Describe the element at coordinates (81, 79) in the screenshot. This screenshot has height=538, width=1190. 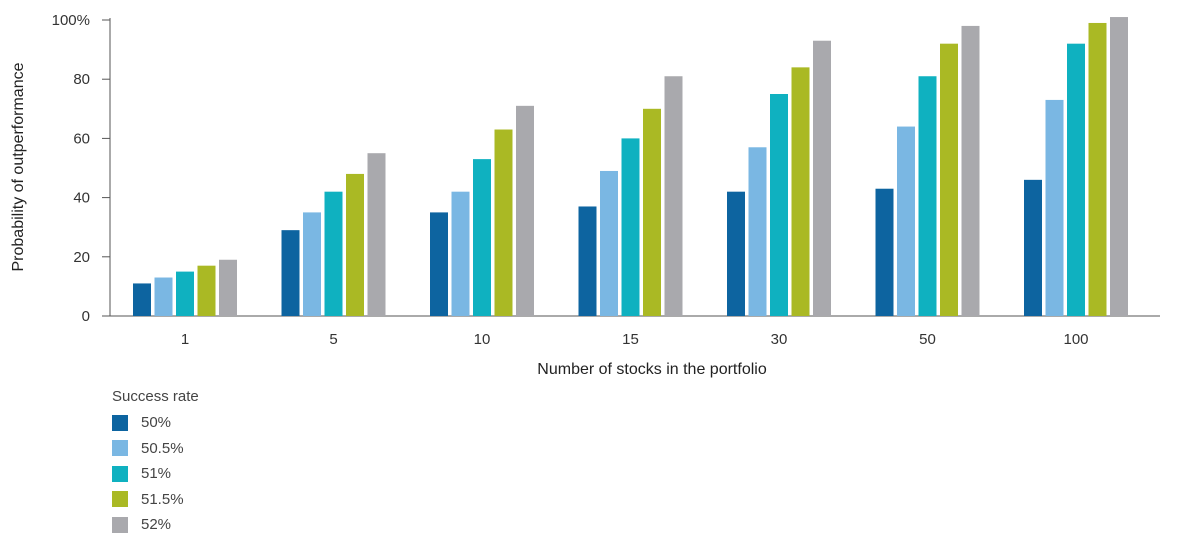
I see `y-tick-label: 80` at that location.